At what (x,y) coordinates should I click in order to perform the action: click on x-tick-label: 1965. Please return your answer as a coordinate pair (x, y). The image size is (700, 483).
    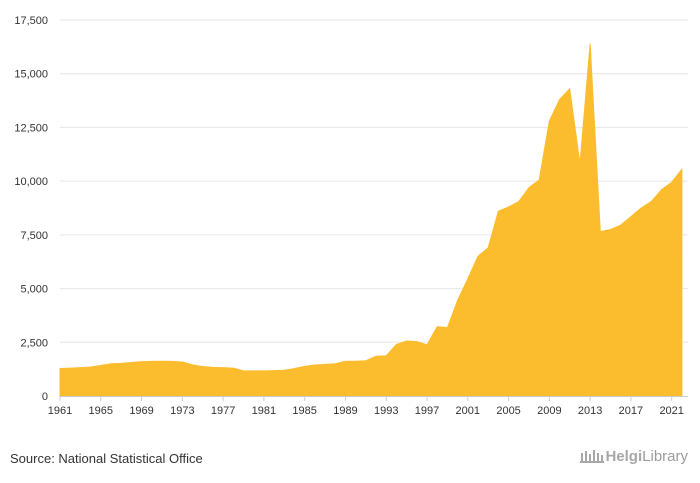
    Looking at the image, I should click on (101, 411).